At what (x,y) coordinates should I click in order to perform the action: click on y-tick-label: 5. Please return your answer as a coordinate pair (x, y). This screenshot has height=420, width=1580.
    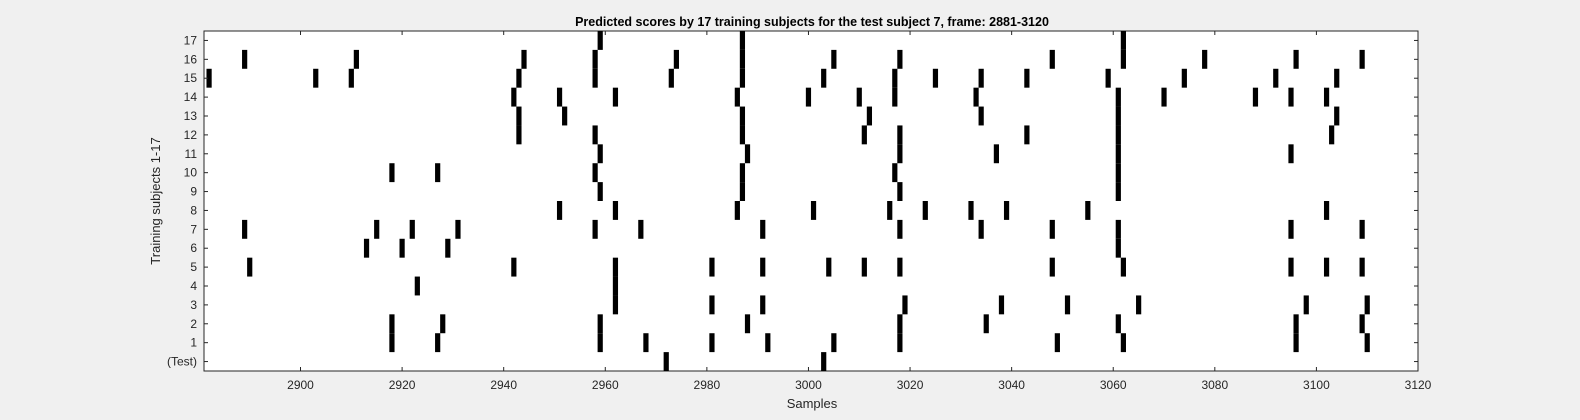
    Looking at the image, I should click on (193, 267).